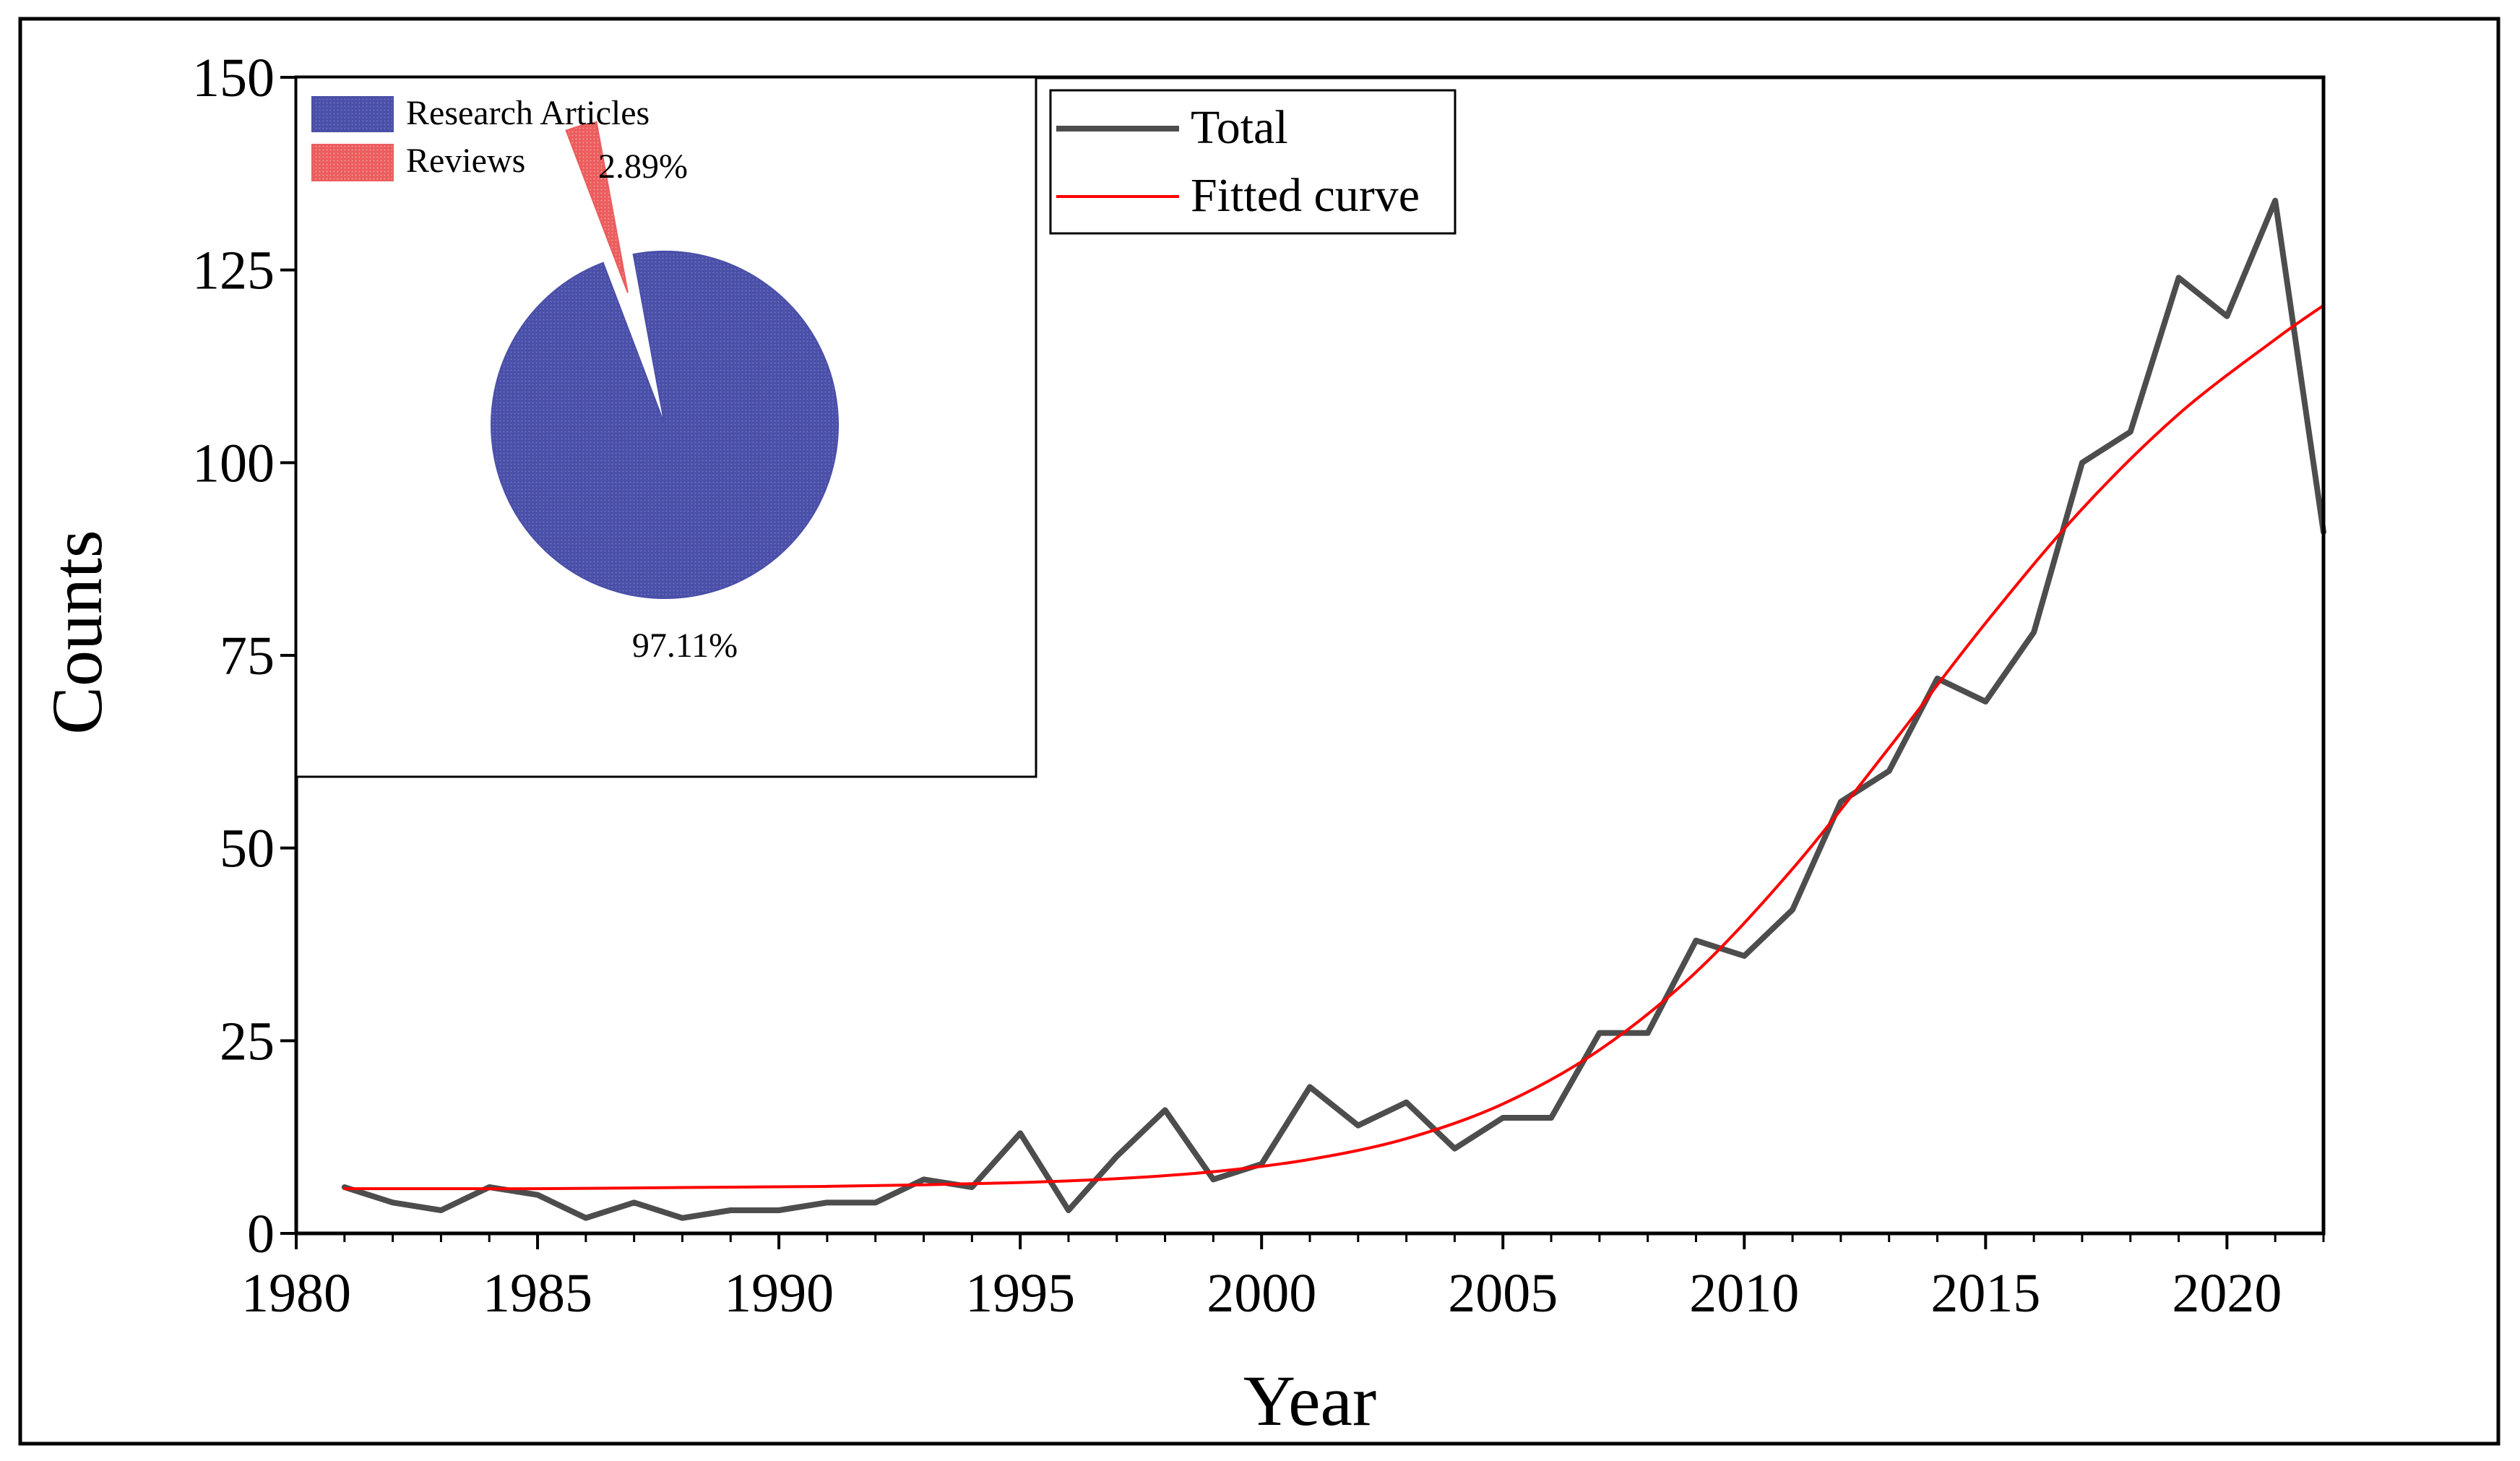  I want to click on pie-slice-research-articles, so click(665, 425).